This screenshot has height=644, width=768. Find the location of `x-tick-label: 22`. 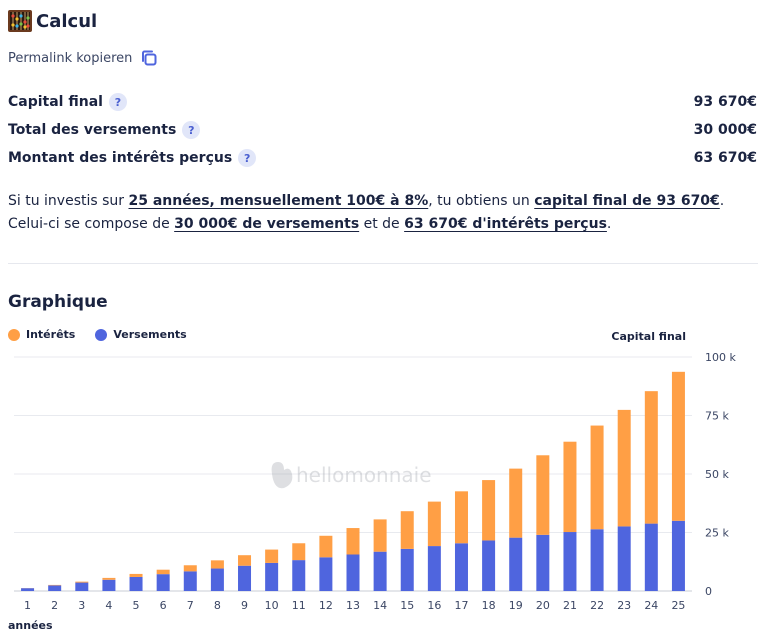

x-tick-label: 22 is located at coordinates (597, 605).